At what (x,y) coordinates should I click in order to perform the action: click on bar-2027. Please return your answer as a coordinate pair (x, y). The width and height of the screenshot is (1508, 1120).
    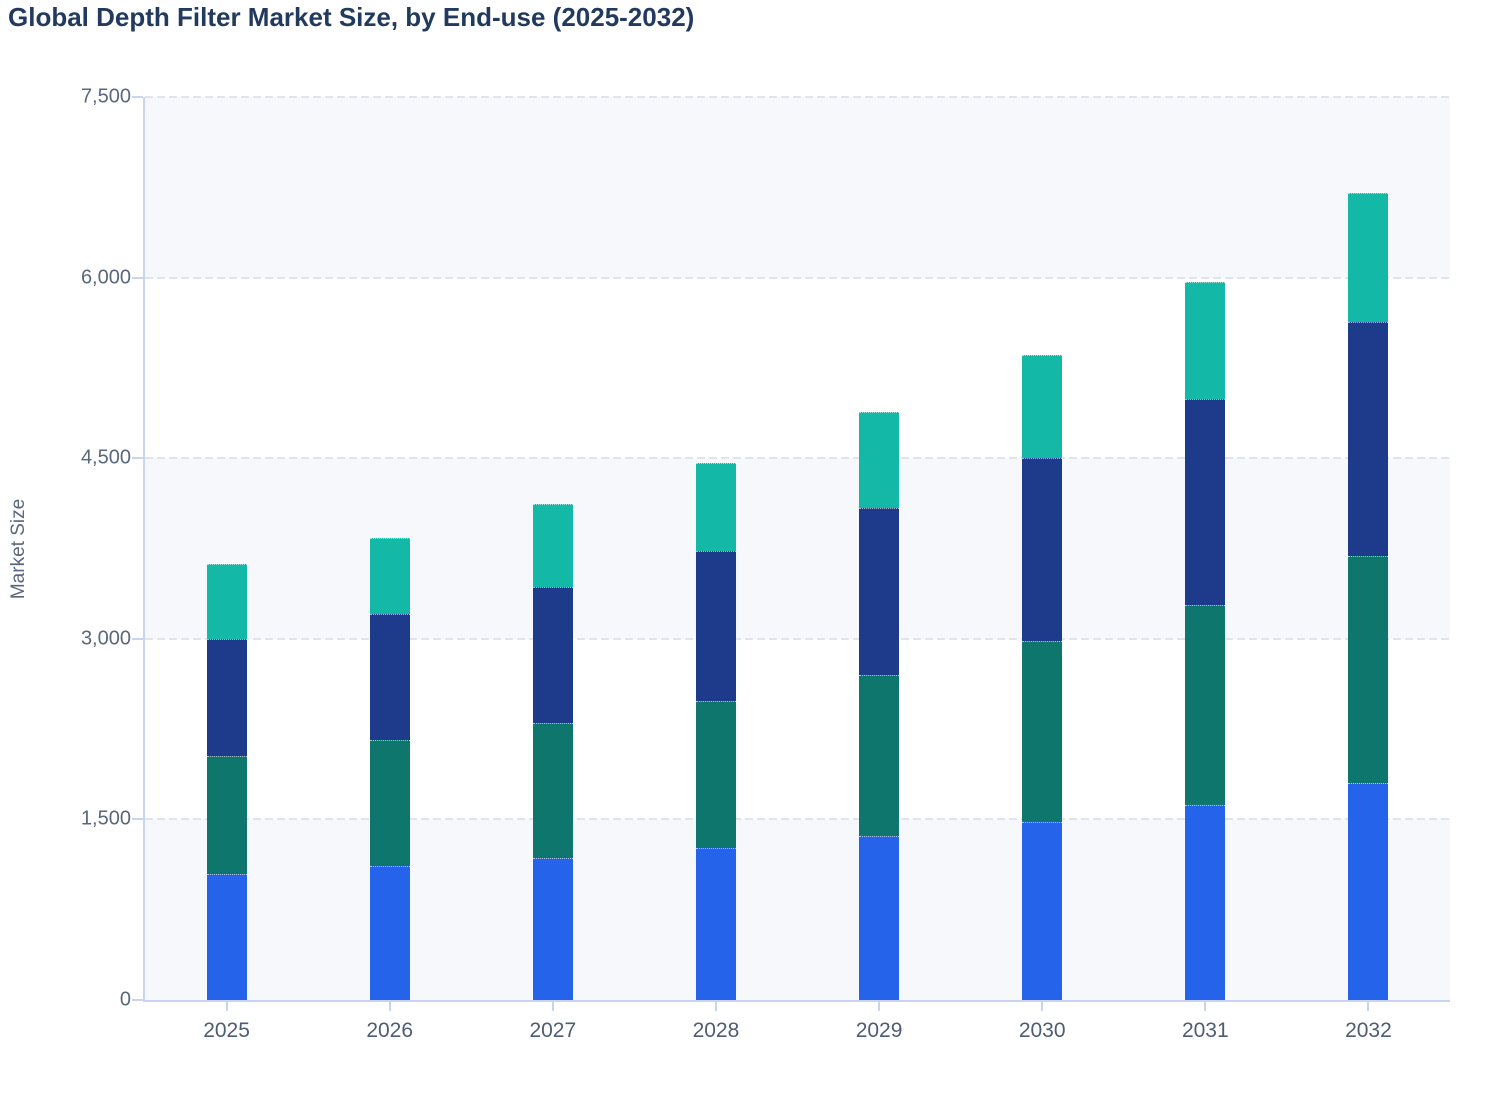
    Looking at the image, I should click on (552, 548).